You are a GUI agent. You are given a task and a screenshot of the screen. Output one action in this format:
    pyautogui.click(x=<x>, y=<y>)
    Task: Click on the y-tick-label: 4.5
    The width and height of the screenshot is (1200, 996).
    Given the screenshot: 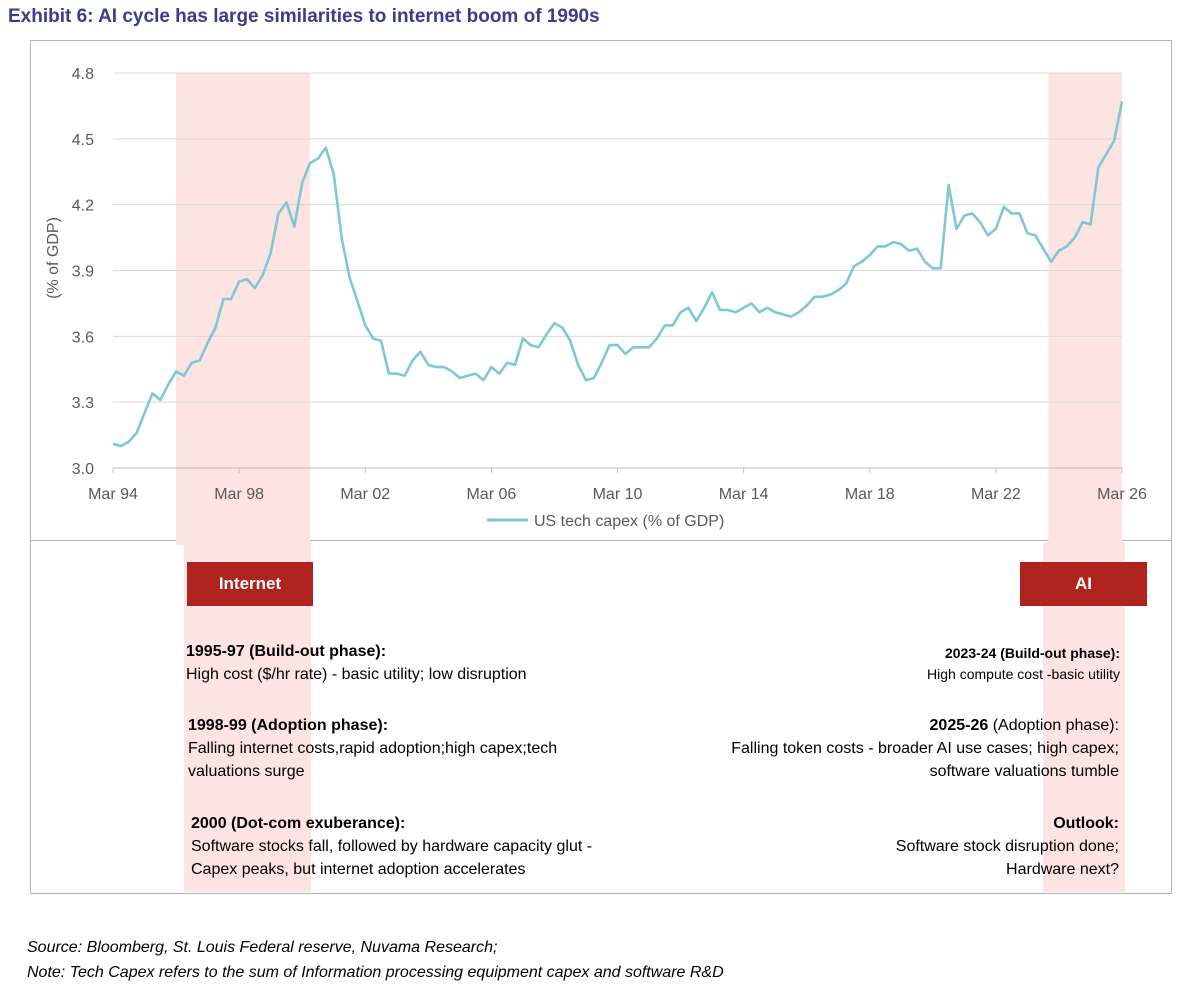 What is the action you would take?
    pyautogui.click(x=83, y=140)
    